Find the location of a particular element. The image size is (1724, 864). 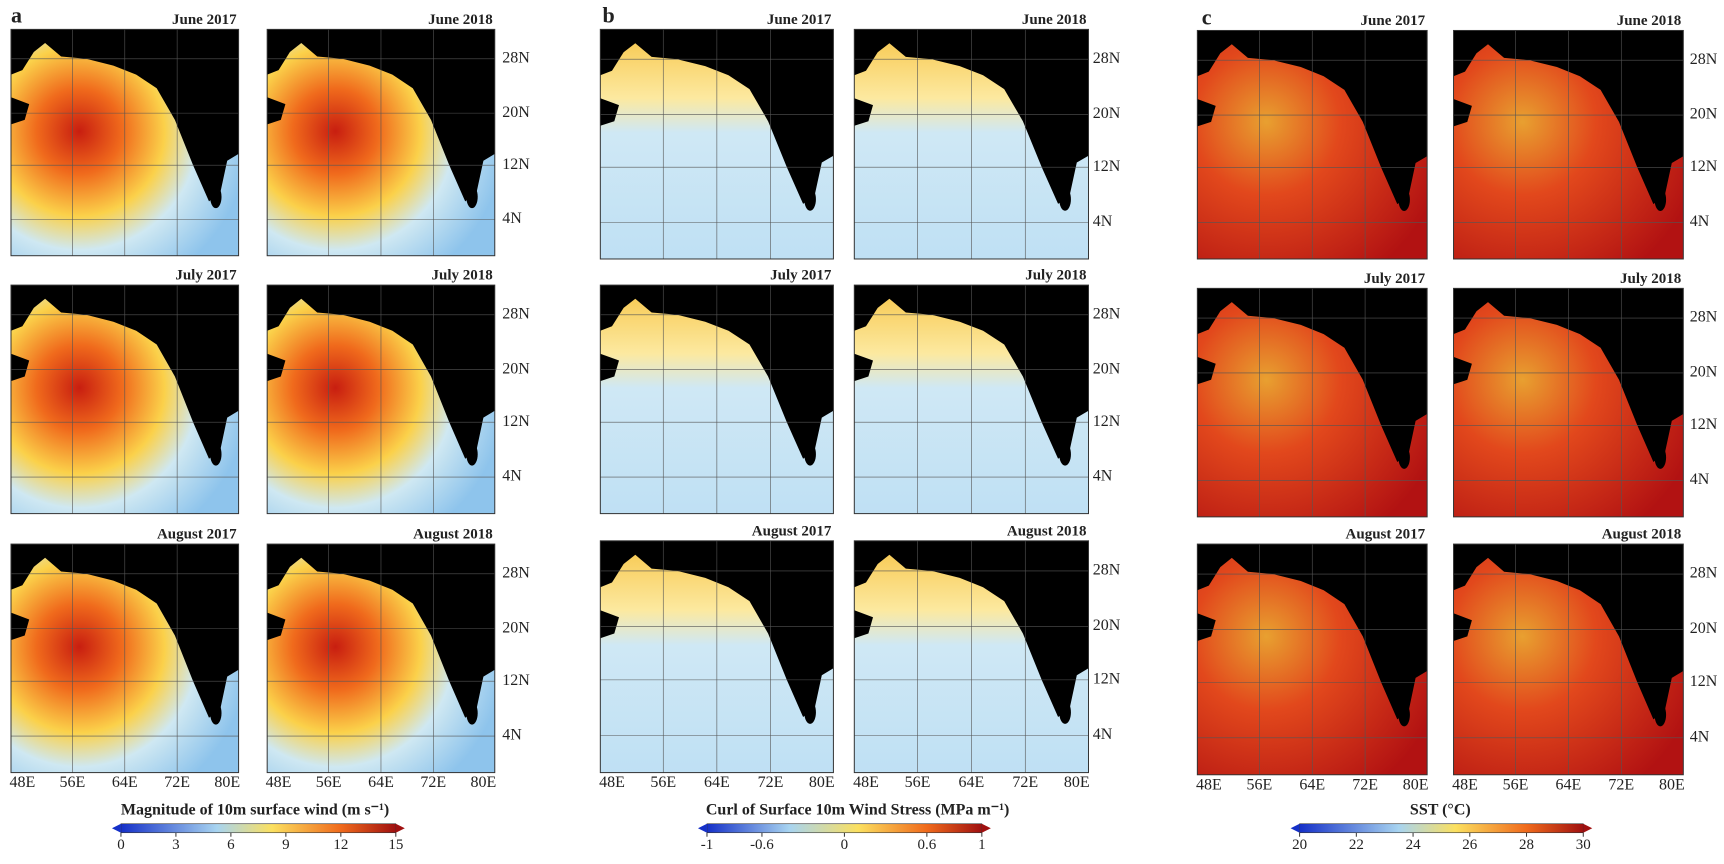

colorbar-tick-label: 15 is located at coordinates (395, 845).